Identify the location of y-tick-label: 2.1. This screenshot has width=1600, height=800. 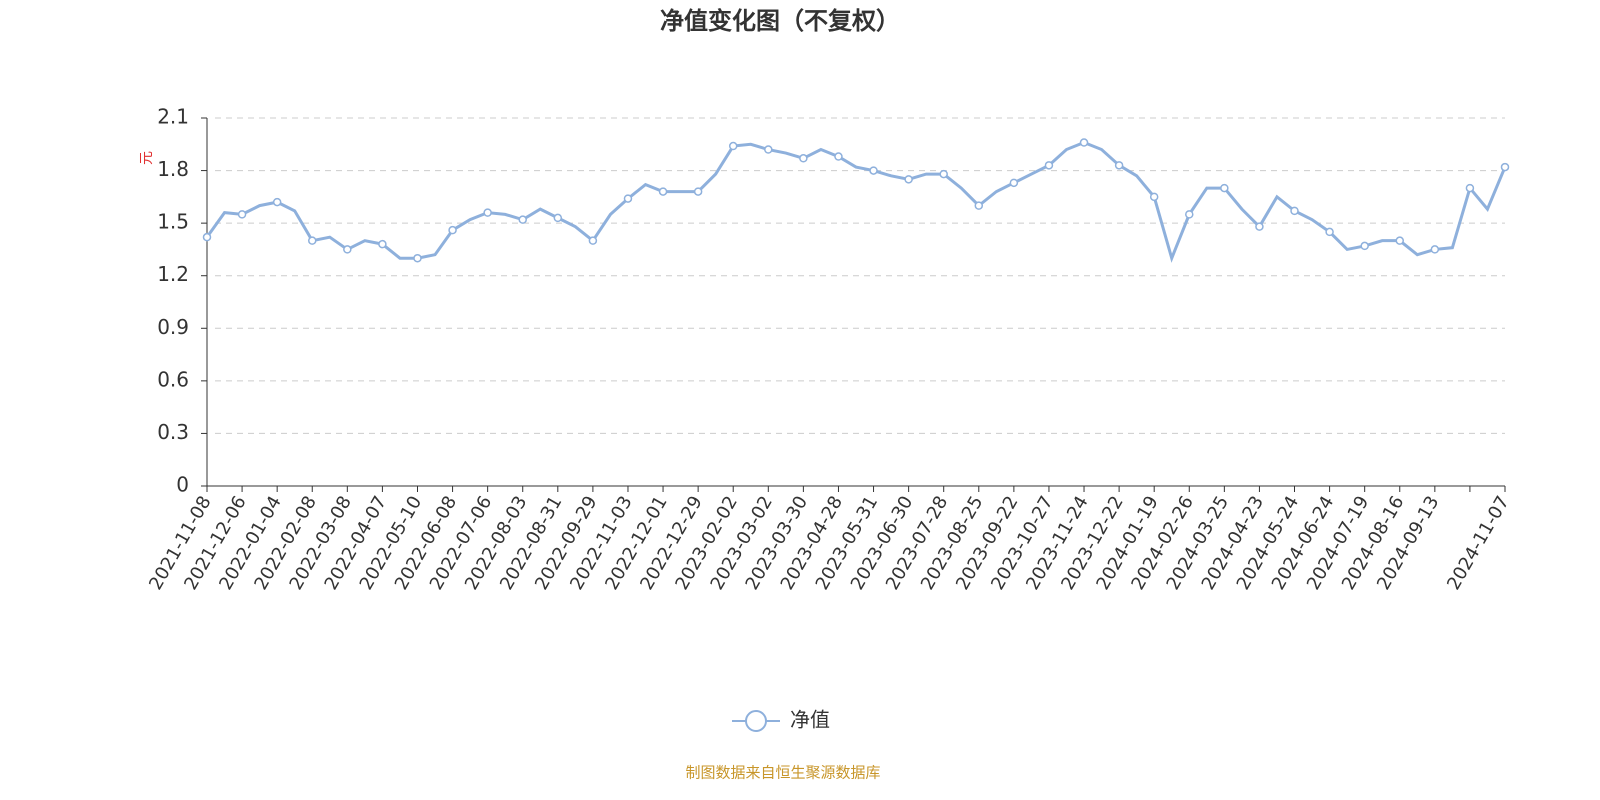
(173, 117).